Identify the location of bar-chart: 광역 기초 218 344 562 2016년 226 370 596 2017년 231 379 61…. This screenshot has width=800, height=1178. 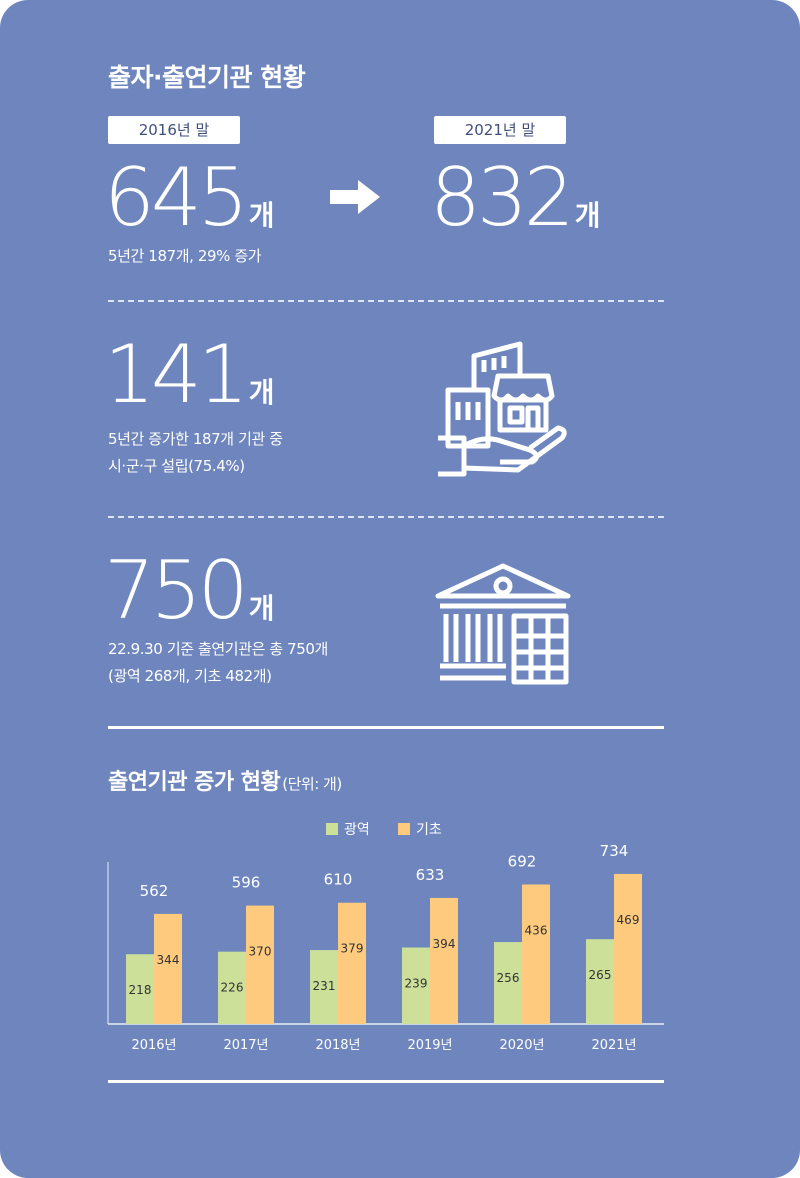
(385, 937).